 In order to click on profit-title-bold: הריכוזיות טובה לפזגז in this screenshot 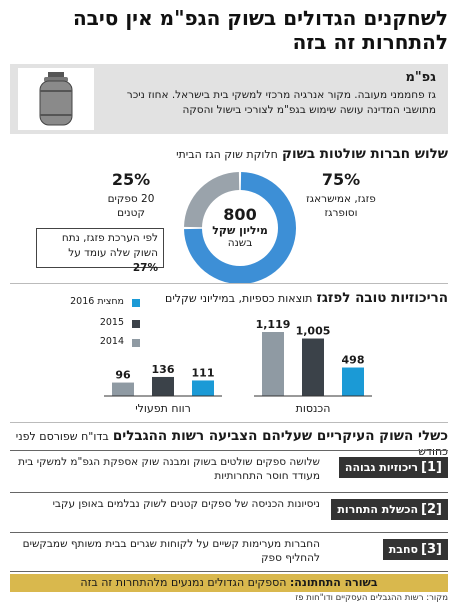, I will do `click(382, 298)`.